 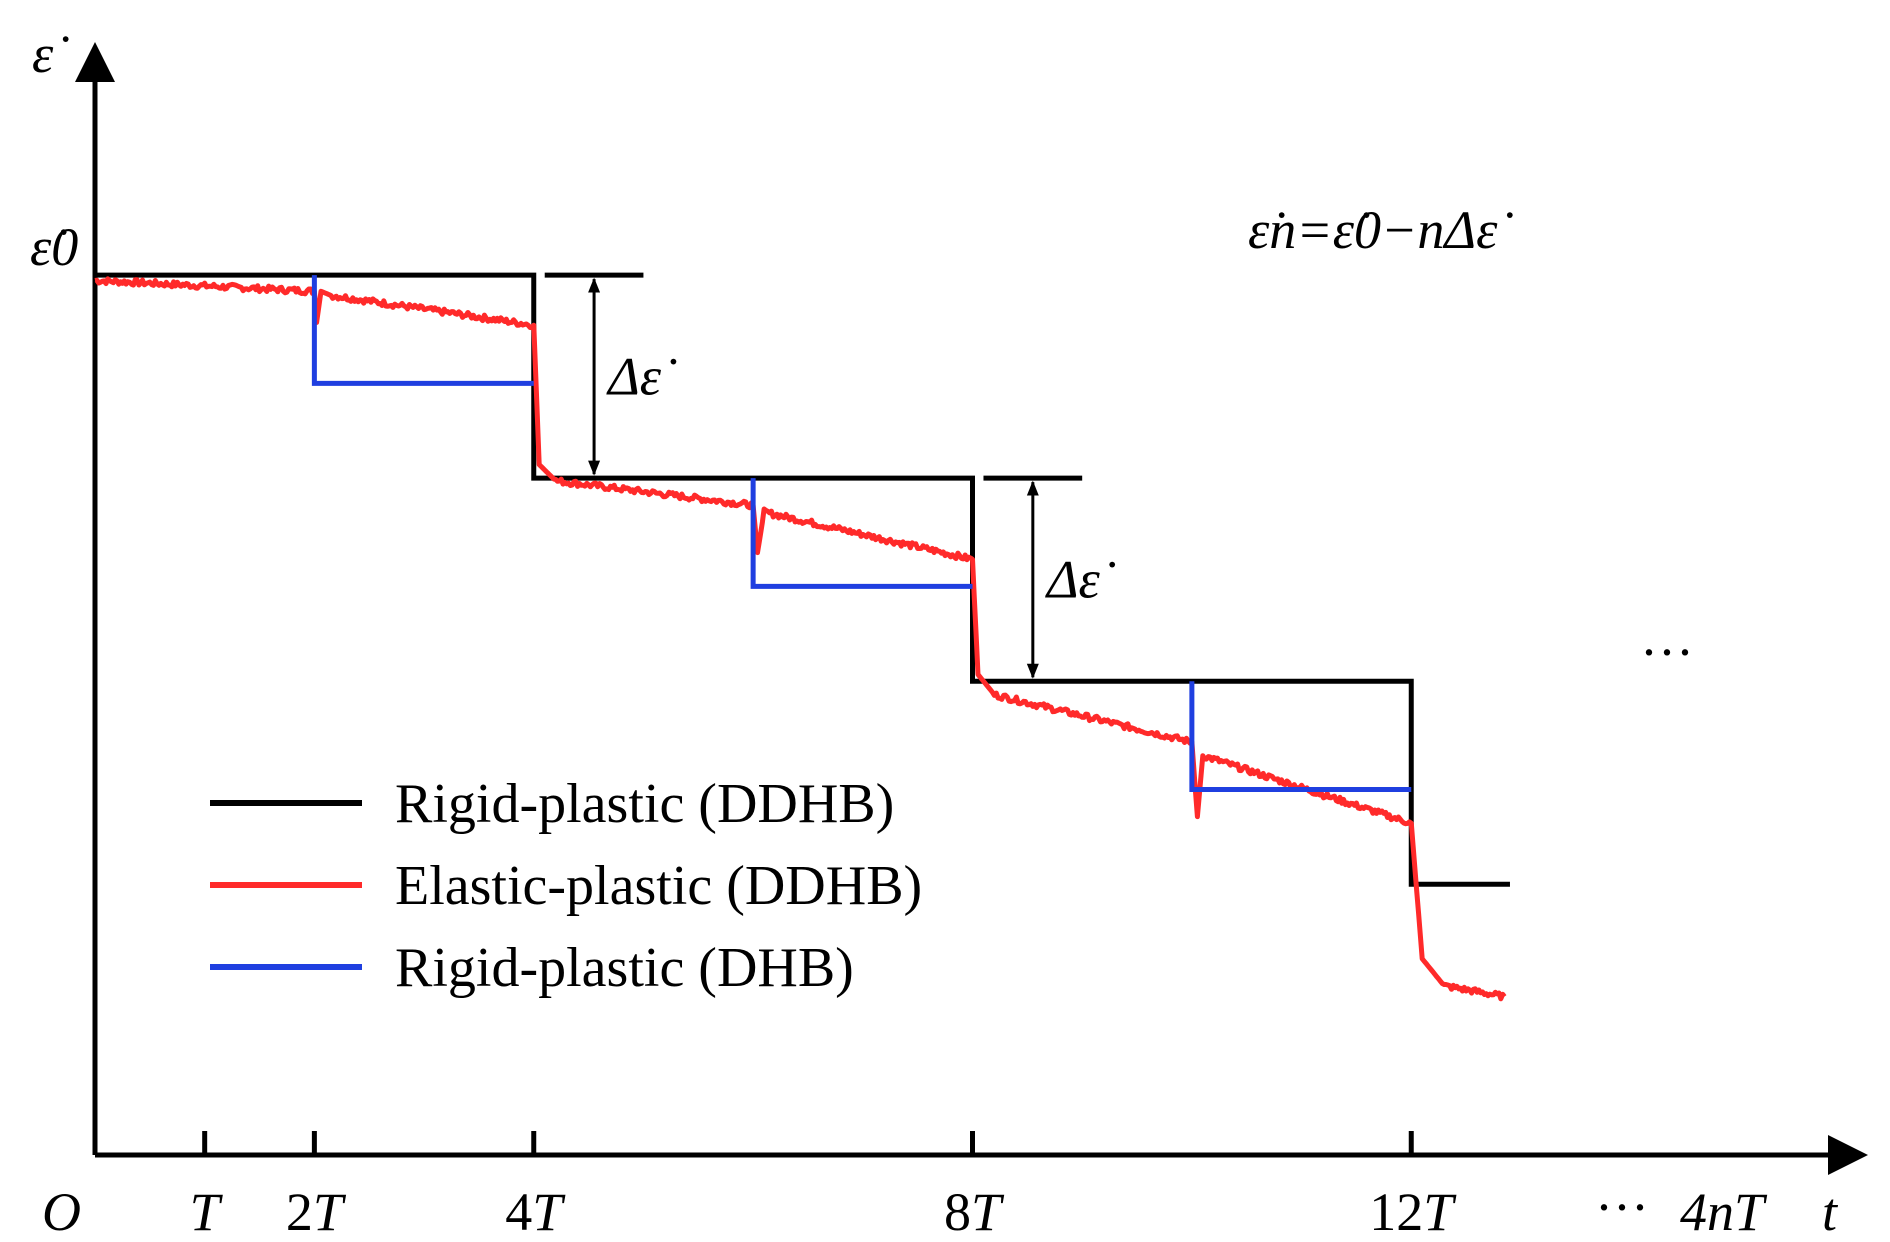 What do you see at coordinates (823, 1186) in the screenshot?
I see `x-ticks: T 2T 4T 8T 12T` at bounding box center [823, 1186].